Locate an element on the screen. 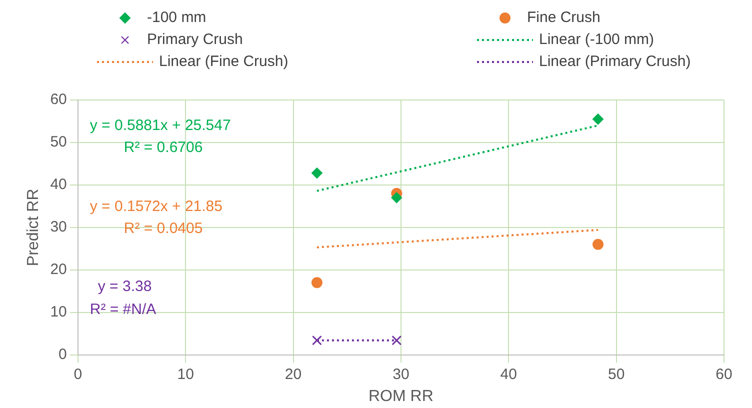 The width and height of the screenshot is (752, 408). y-tick-label: 0 is located at coordinates (62, 354).